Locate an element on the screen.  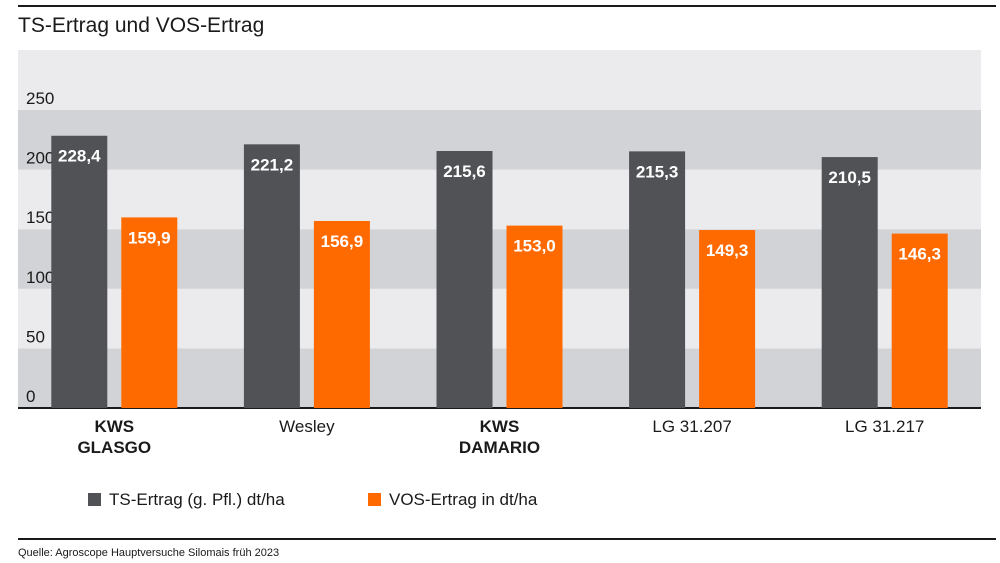
top-rule is located at coordinates (507, 6).